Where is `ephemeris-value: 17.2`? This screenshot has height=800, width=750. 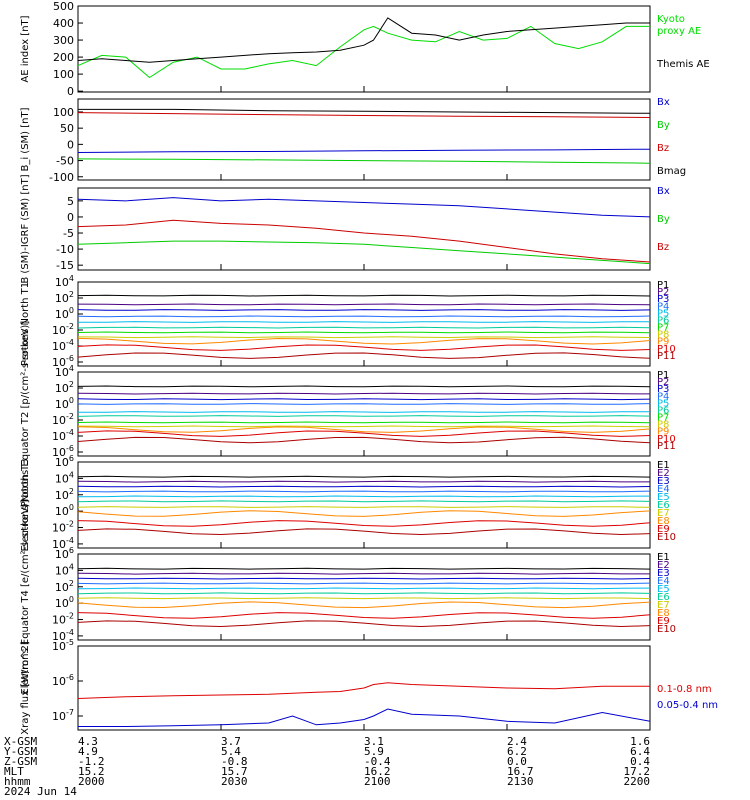 ephemeris-value: 17.2 is located at coordinates (637, 771).